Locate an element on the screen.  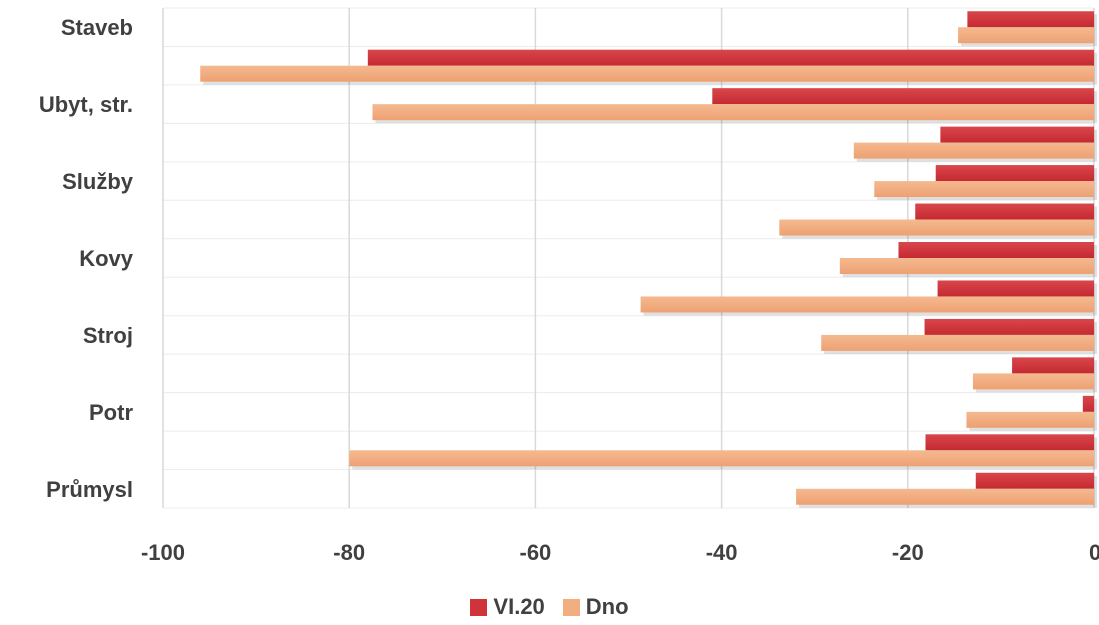
x-tick-label: 0 is located at coordinates (1094, 552).